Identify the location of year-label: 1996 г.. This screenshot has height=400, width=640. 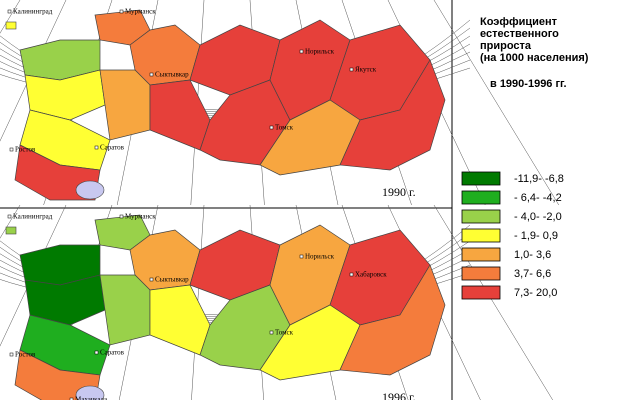
(399, 395).